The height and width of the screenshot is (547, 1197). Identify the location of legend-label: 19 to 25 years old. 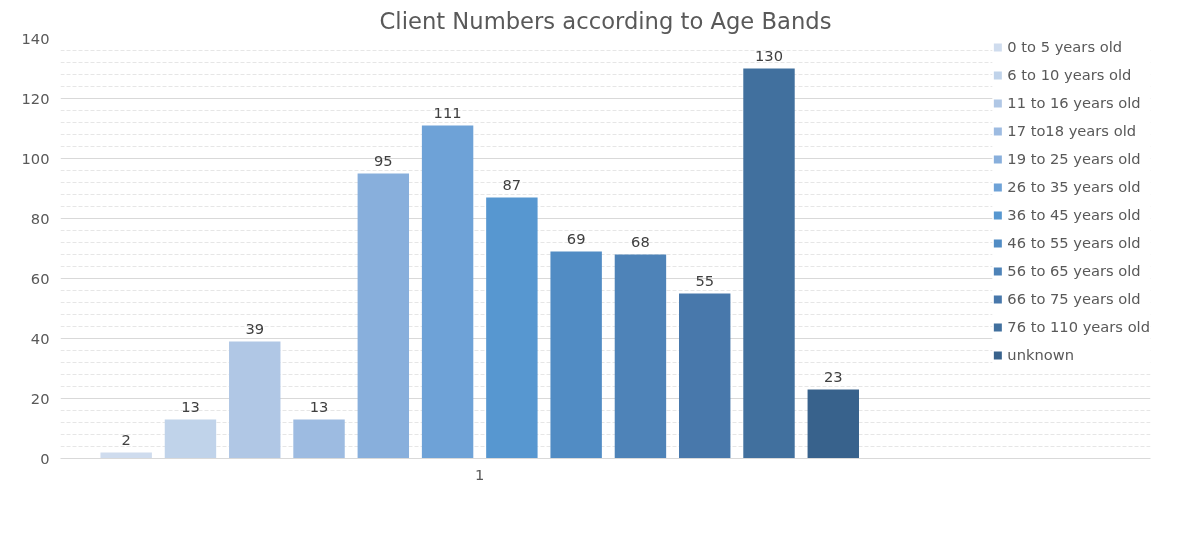
(1074, 158).